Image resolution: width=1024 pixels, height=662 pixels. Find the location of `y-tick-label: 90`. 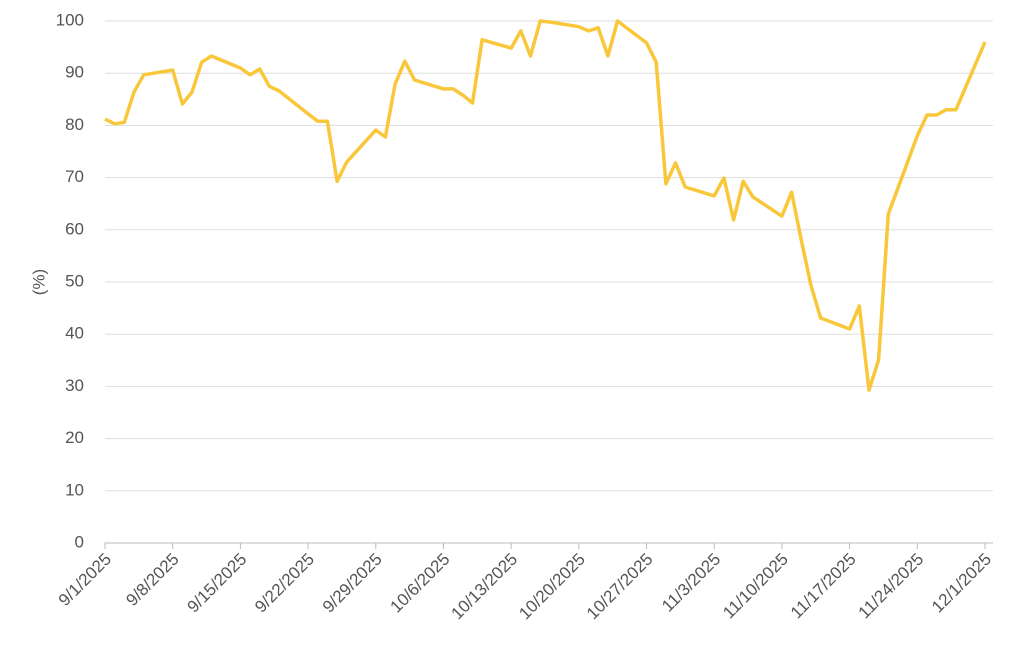

y-tick-label: 90 is located at coordinates (74, 72).